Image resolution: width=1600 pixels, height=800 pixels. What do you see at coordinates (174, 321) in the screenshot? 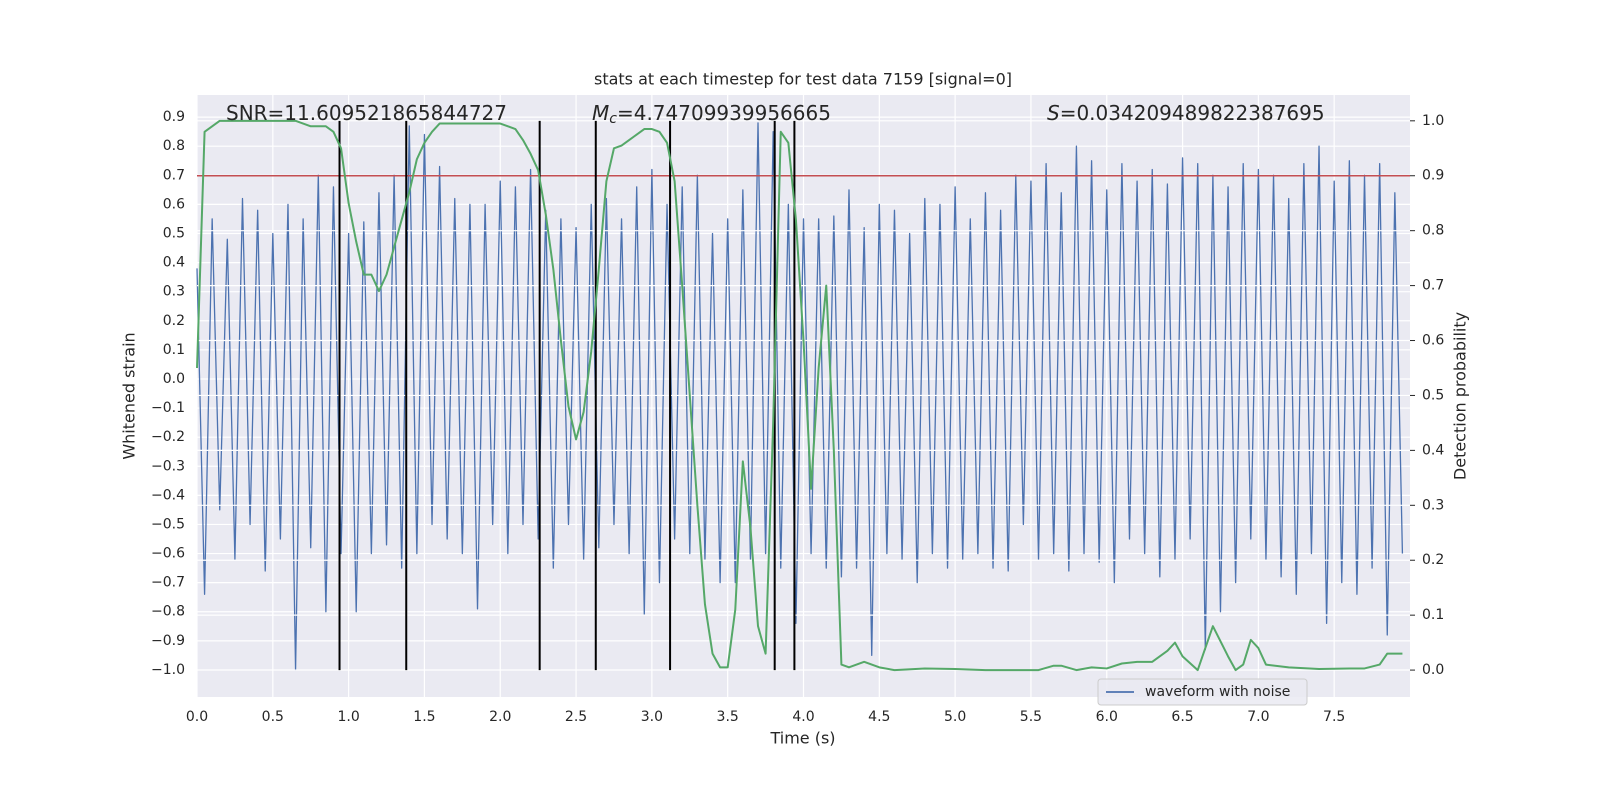
I see `y-tick-label: 0.2` at bounding box center [174, 321].